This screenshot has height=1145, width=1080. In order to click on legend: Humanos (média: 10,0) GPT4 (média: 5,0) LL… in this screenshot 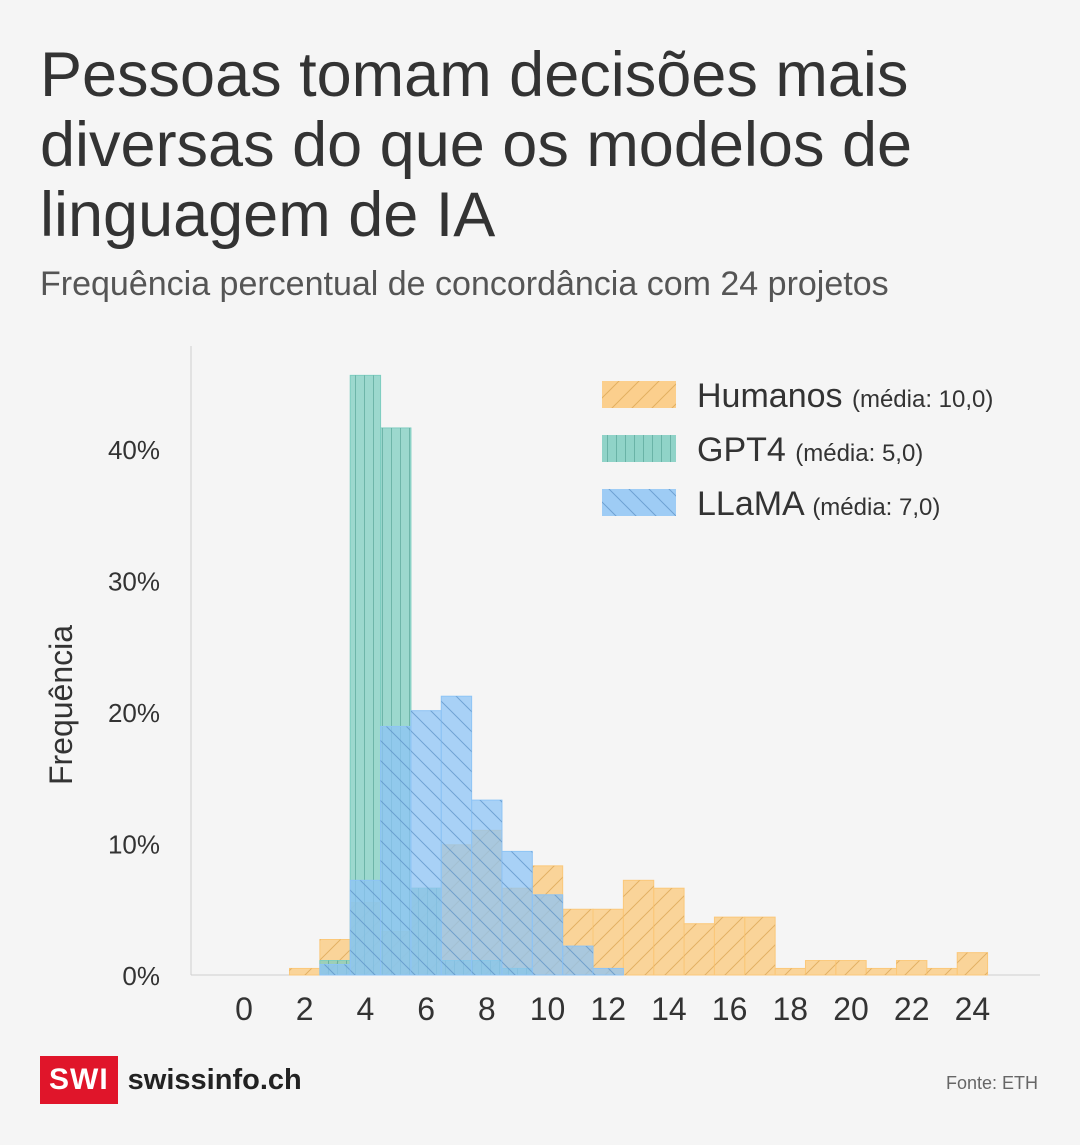, I will do `click(797, 450)`.